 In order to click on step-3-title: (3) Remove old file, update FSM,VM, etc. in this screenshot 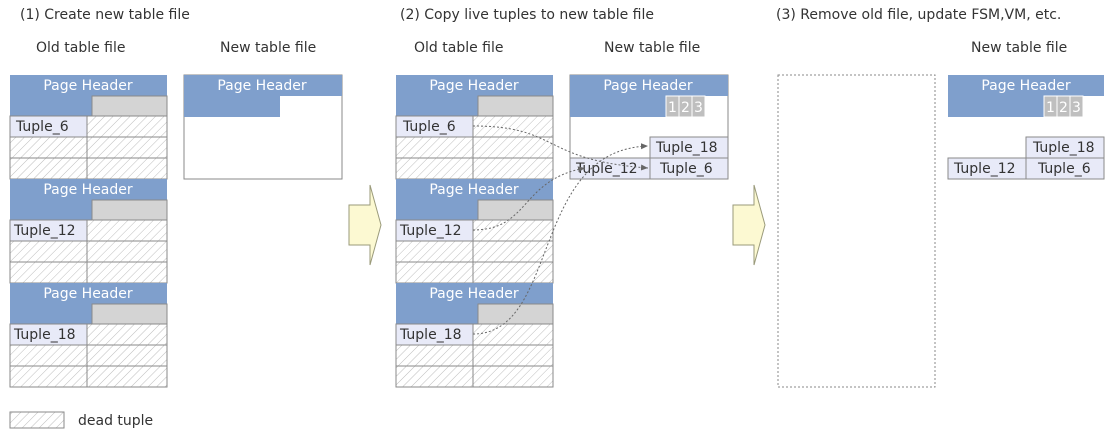, I will do `click(918, 15)`.